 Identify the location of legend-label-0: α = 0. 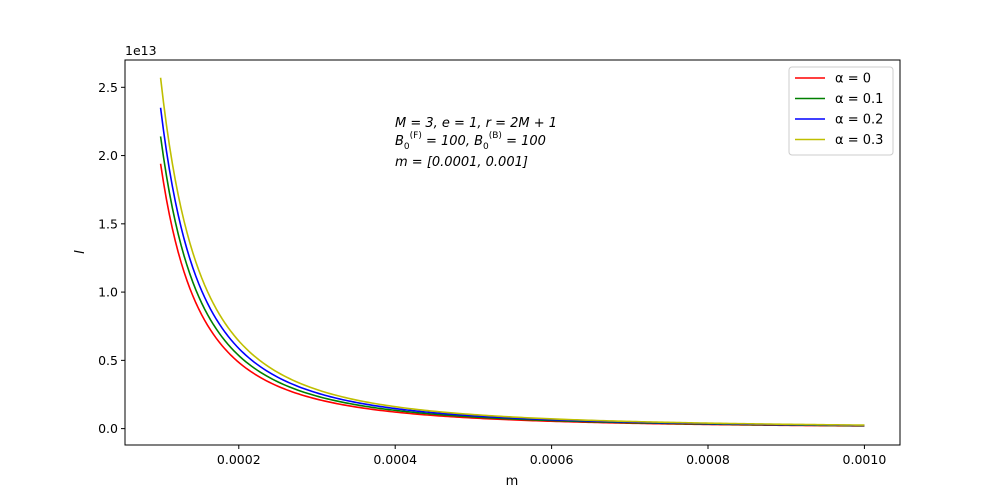
(853, 79).